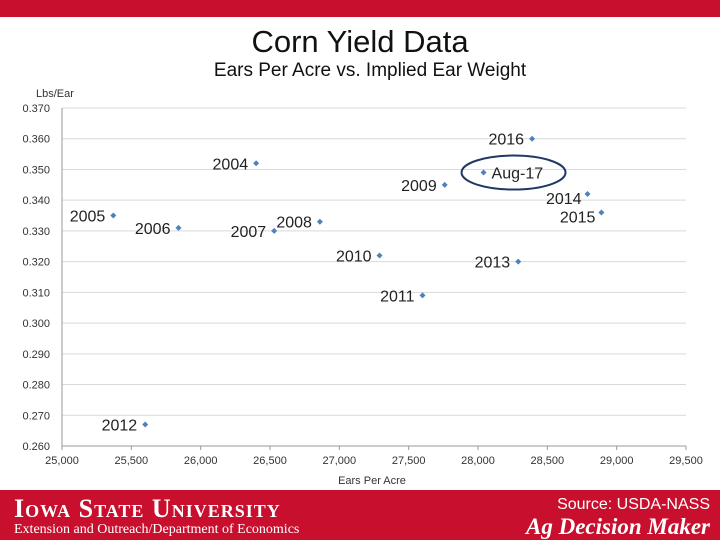 The image size is (720, 540). Describe the element at coordinates (548, 461) in the screenshot. I see `x-tick-label: 28,500` at that location.